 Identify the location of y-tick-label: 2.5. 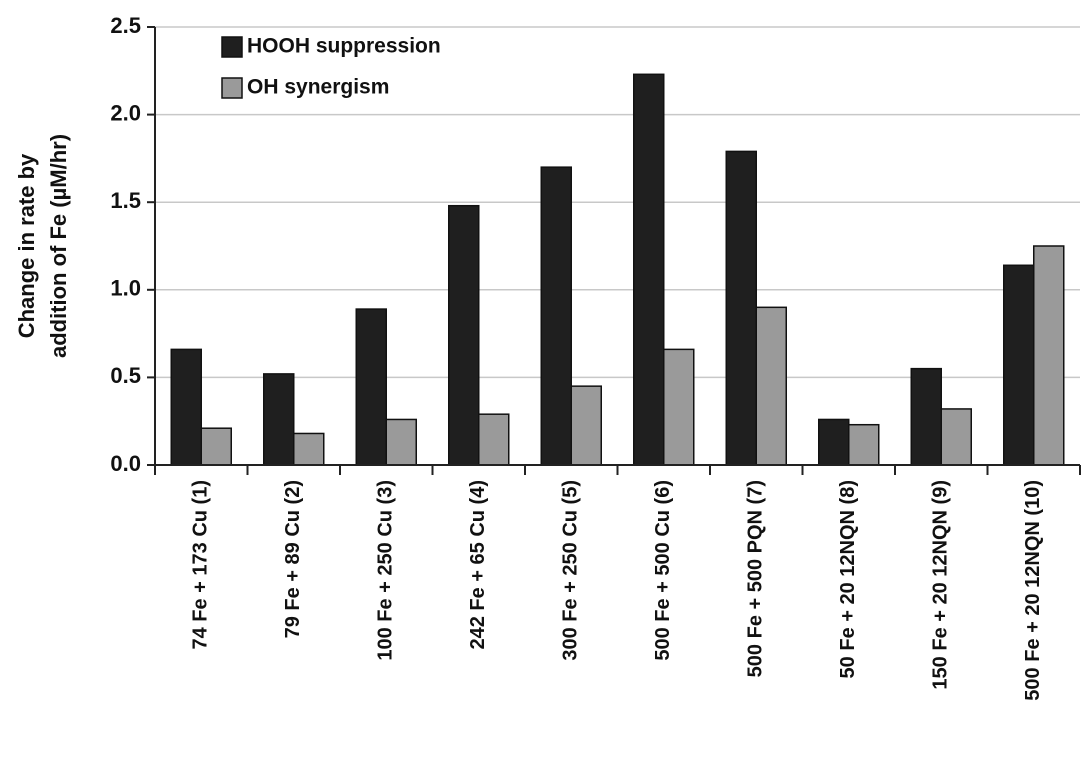
(125, 25).